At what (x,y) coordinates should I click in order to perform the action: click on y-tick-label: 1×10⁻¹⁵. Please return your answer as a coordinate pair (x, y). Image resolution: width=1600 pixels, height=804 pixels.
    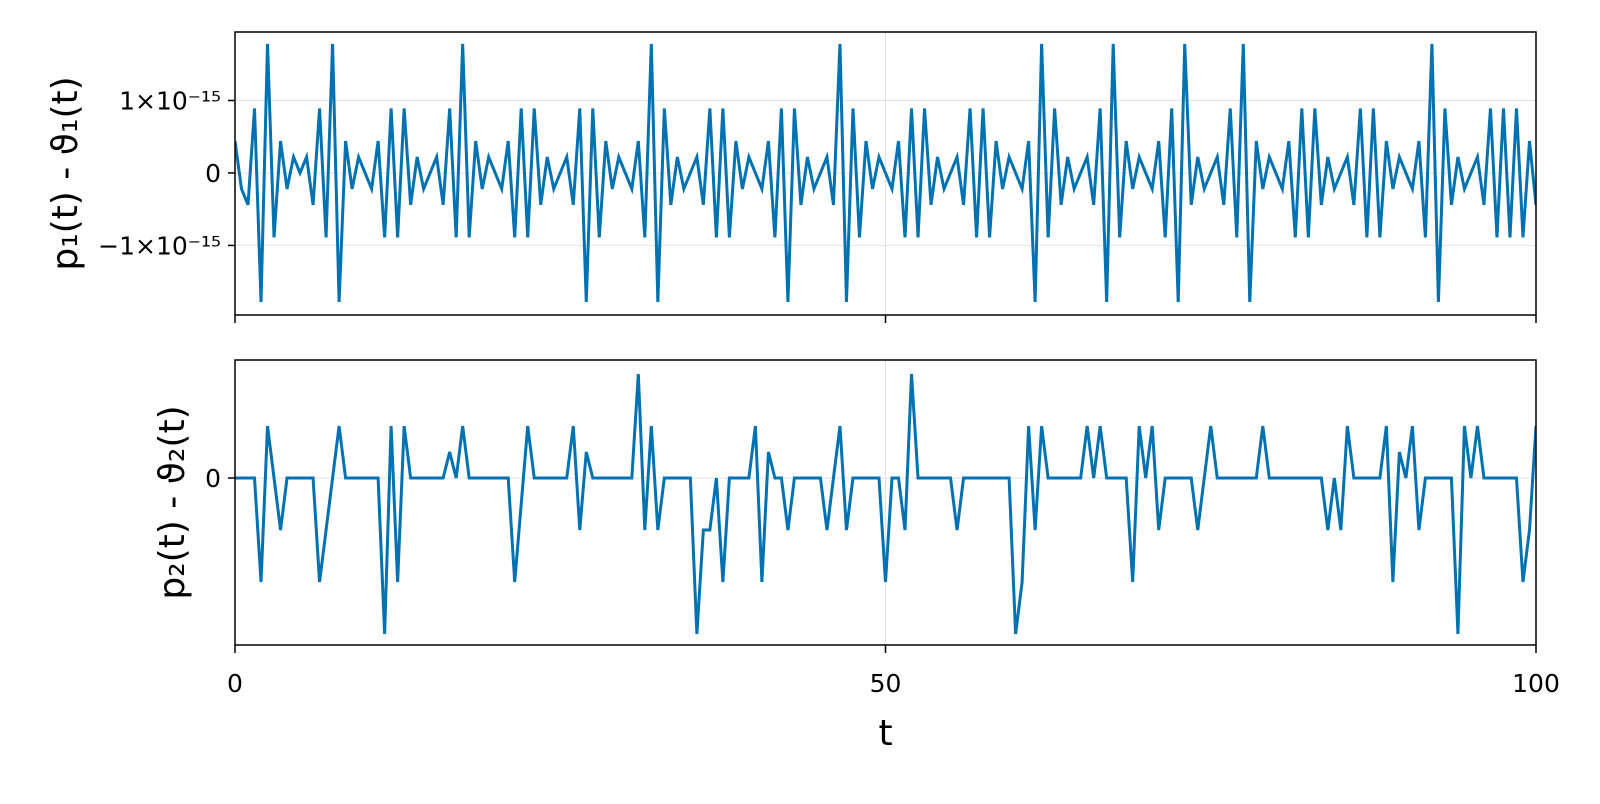
    Looking at the image, I should click on (170, 100).